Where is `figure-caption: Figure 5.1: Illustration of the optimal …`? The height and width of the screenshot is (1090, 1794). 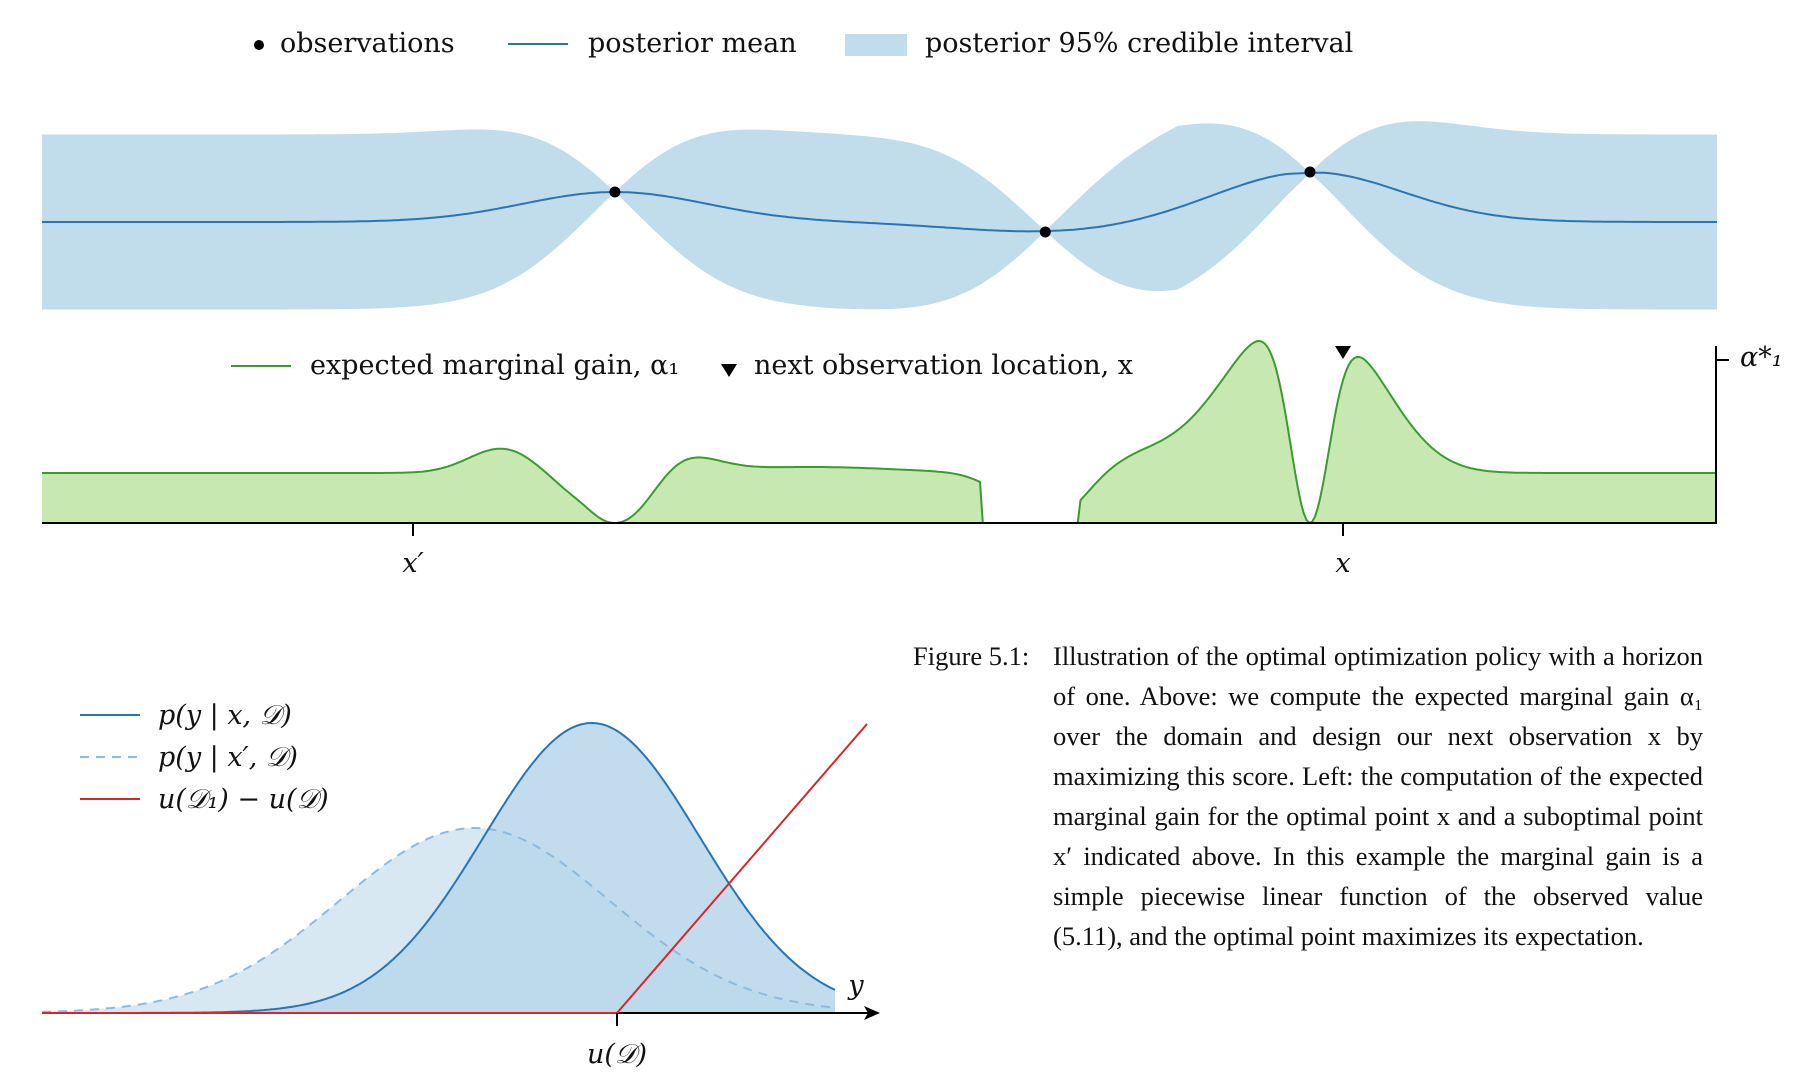 figure-caption: Figure 5.1: Illustration of the optimal … is located at coordinates (1308, 796).